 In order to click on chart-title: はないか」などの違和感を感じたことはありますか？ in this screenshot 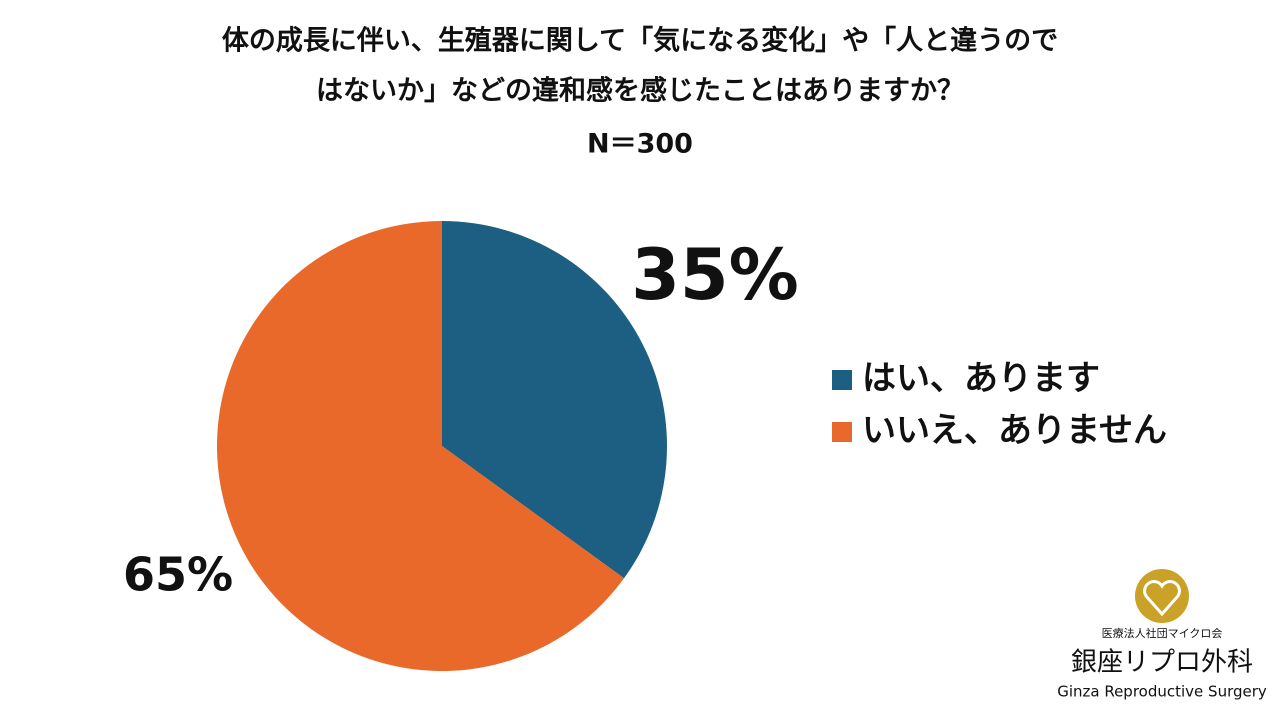, I will do `click(640, 91)`.